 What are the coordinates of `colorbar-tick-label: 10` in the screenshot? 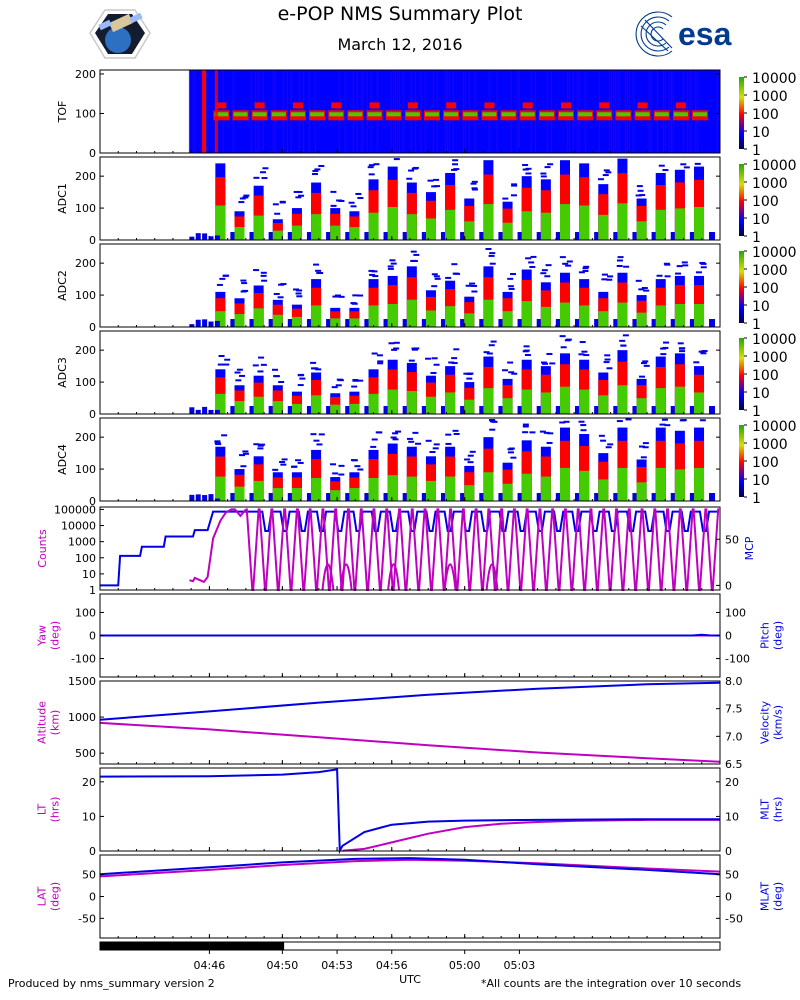 It's located at (761, 307).